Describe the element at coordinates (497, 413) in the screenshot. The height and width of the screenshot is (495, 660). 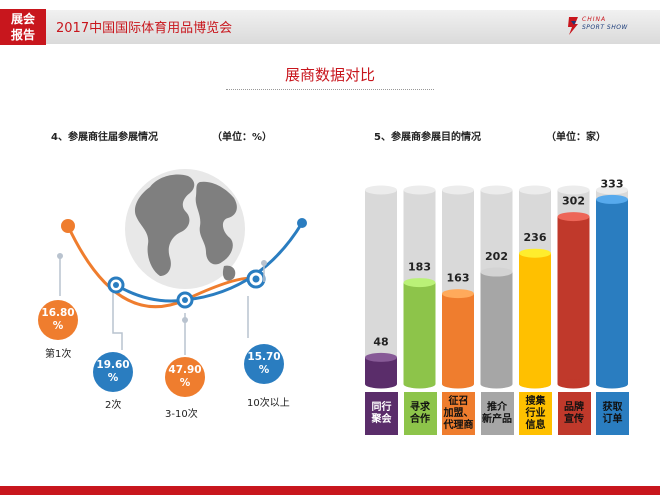
I see `purpose-category-3: 推介 新产品` at that location.